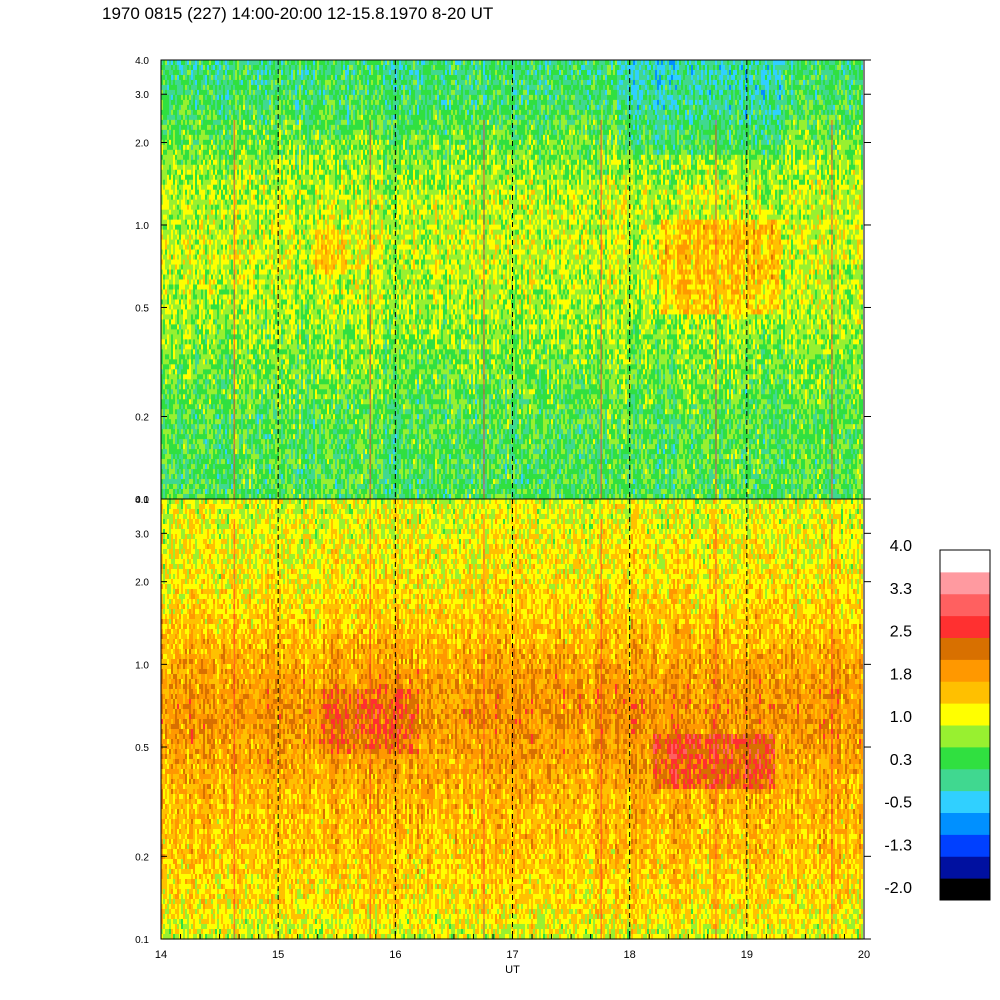  Describe the element at coordinates (161, 955) in the screenshot. I see `x-tick-label: 14` at that location.